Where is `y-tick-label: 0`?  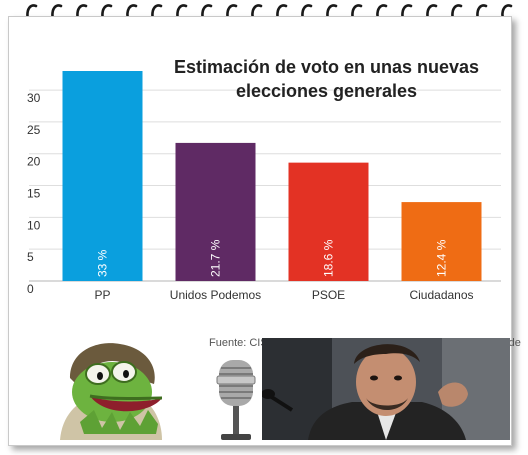 y-tick-label: 0 is located at coordinates (30, 289).